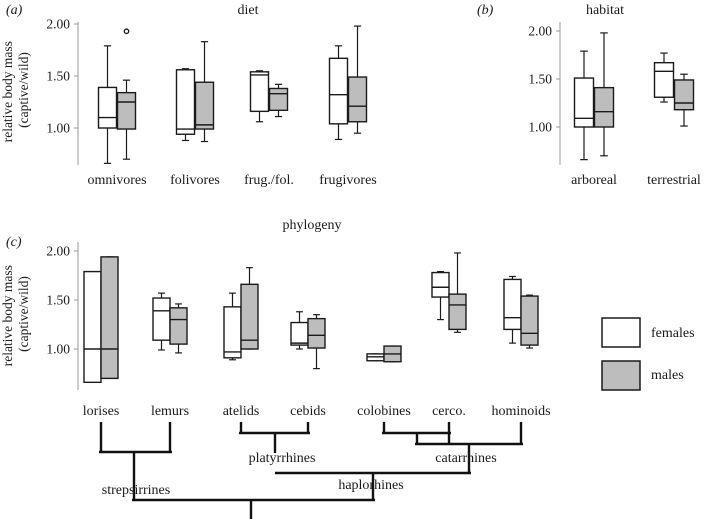 This screenshot has height=519, width=713. What do you see at coordinates (621, 375) in the screenshot?
I see `legend-swatch-males` at bounding box center [621, 375].